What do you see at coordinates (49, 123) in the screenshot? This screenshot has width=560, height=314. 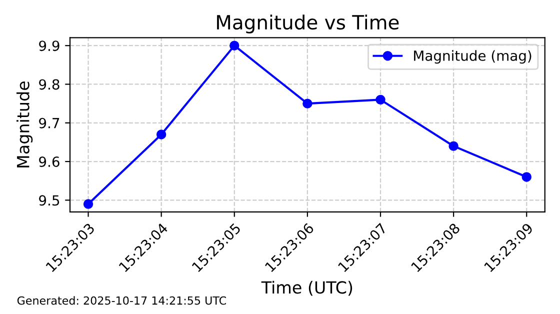 I see `y-tick-label: 9.7` at bounding box center [49, 123].